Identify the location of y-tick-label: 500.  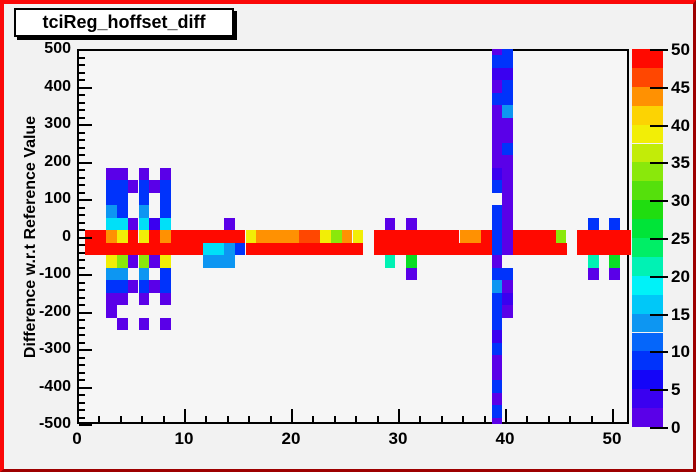
(57, 48).